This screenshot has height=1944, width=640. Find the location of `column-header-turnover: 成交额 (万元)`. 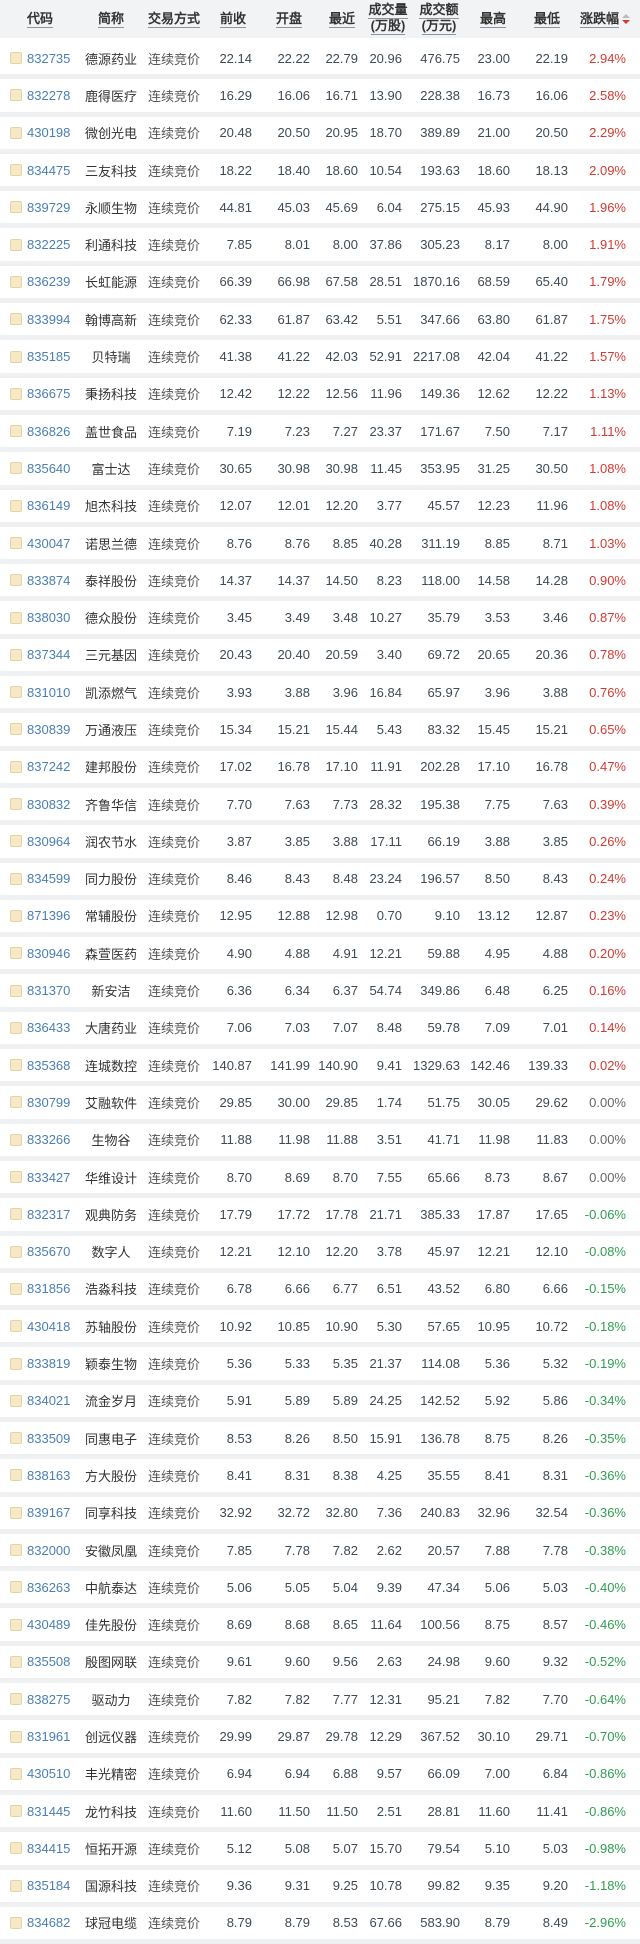

column-header-turnover: 成交额 (万元) is located at coordinates (439, 18).